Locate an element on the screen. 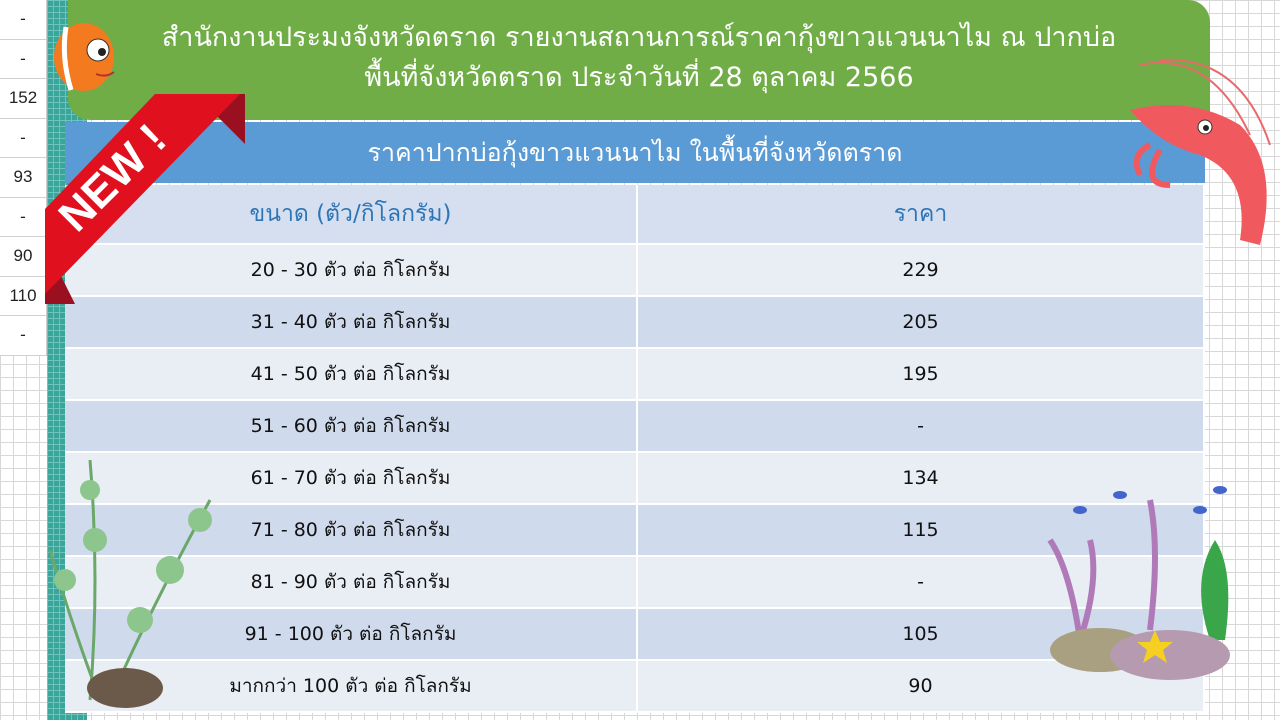  table-header-row: ขนาด (ตัว/กิโลกรัม) ราคา is located at coordinates (635, 215).